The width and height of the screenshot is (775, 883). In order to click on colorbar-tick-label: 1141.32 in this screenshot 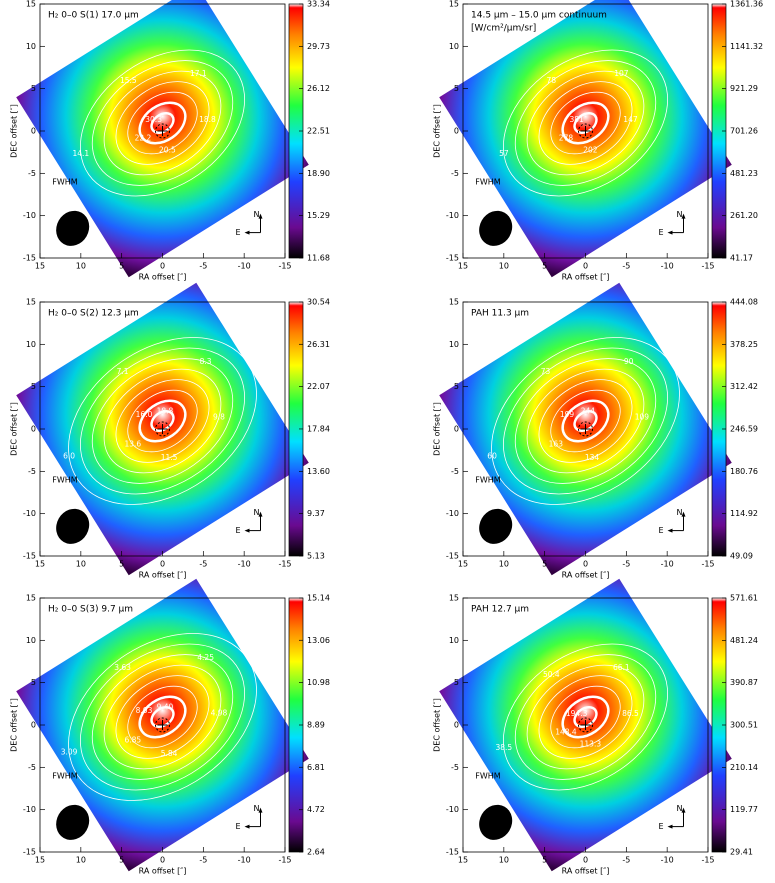, I will do `click(746, 46)`.